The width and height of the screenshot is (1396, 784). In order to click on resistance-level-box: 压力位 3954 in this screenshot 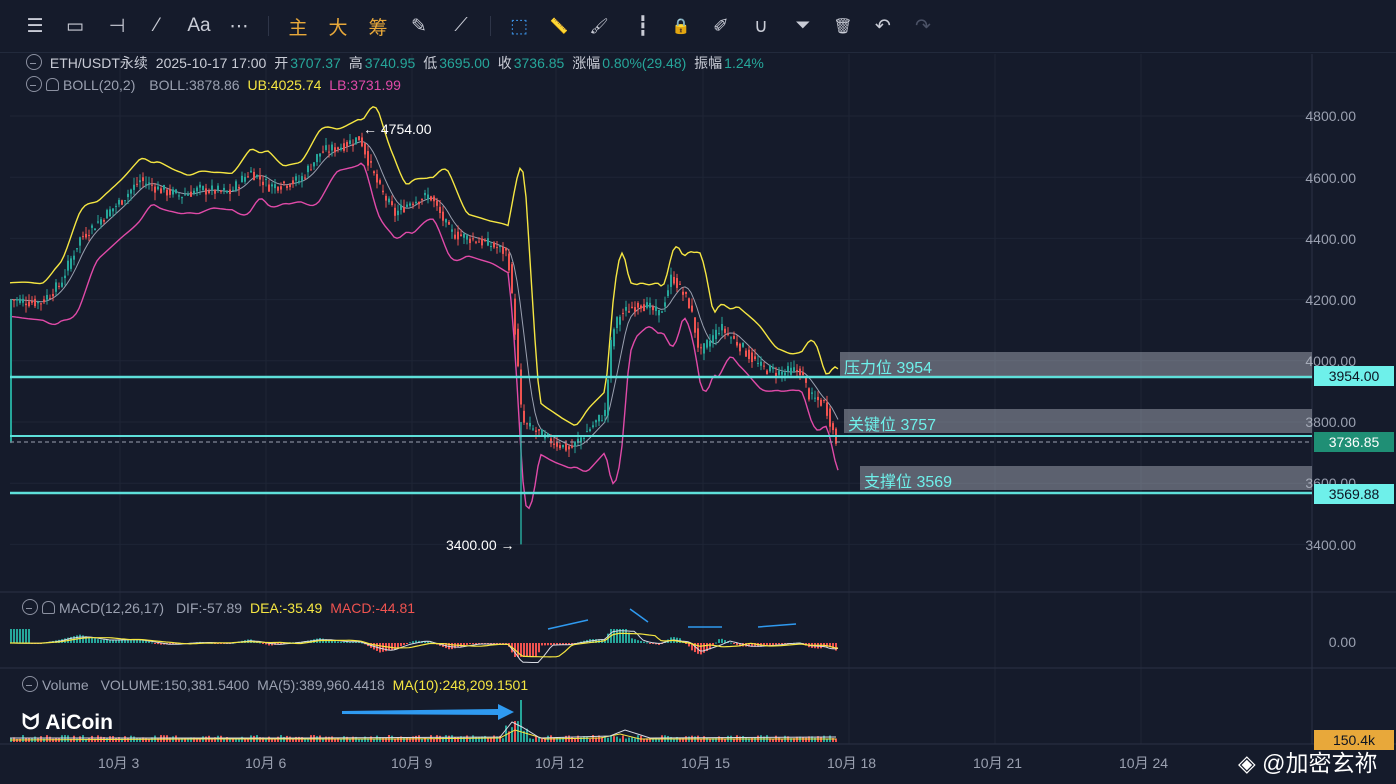, I will do `click(1076, 364)`.